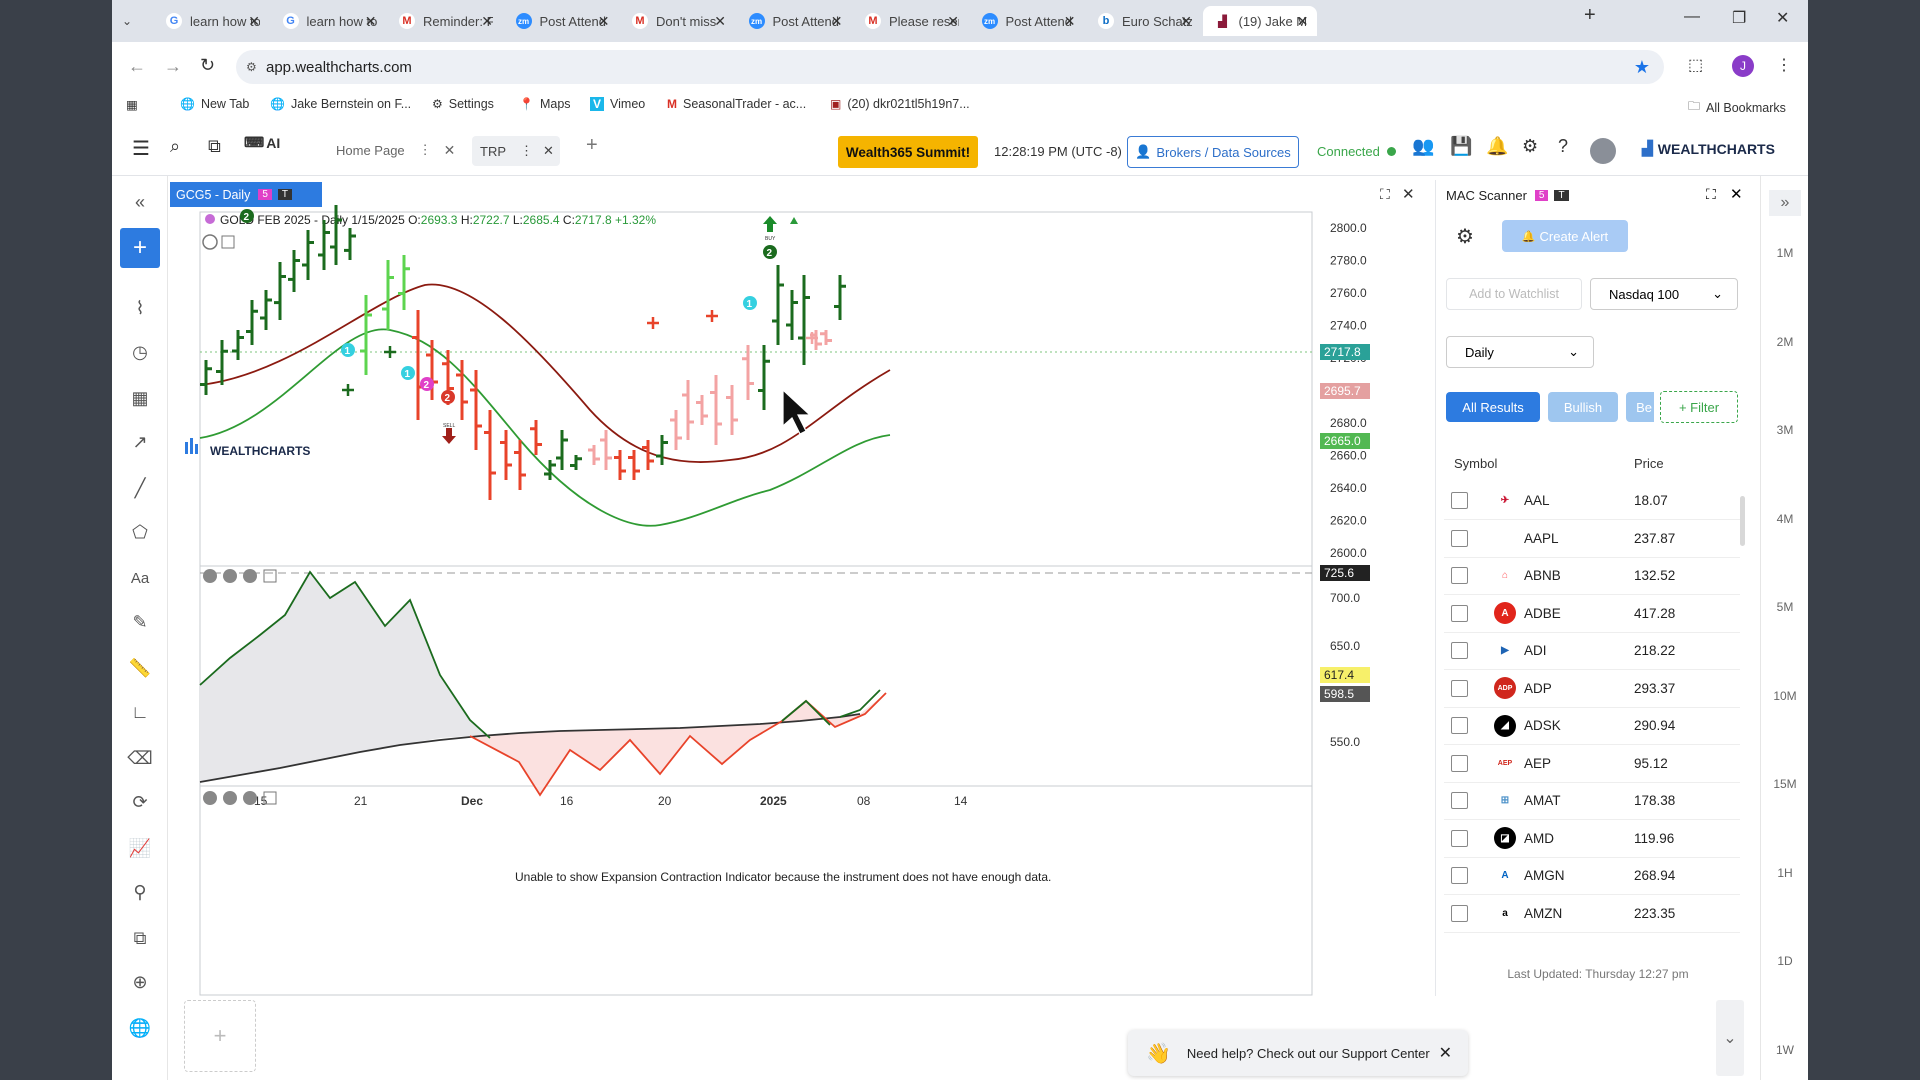 The height and width of the screenshot is (1080, 1920). Describe the element at coordinates (246, 194) in the screenshot. I see `chart-symbol-tab: GCG5 - Daily 5 T` at that location.